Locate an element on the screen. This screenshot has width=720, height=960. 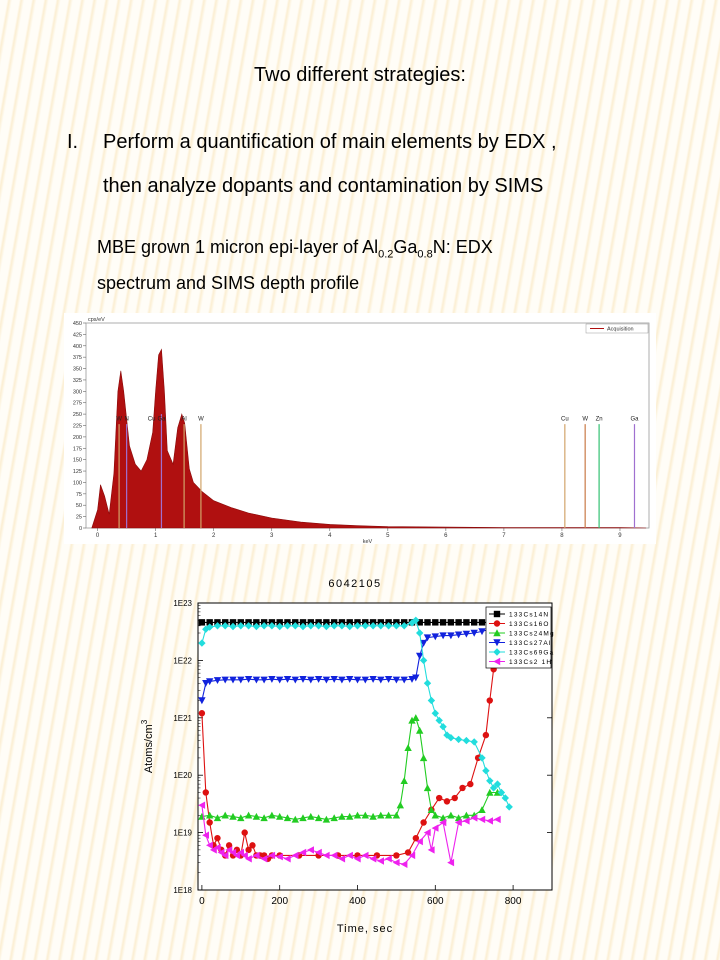
edx-peak-label: Ga is located at coordinates (161, 419).